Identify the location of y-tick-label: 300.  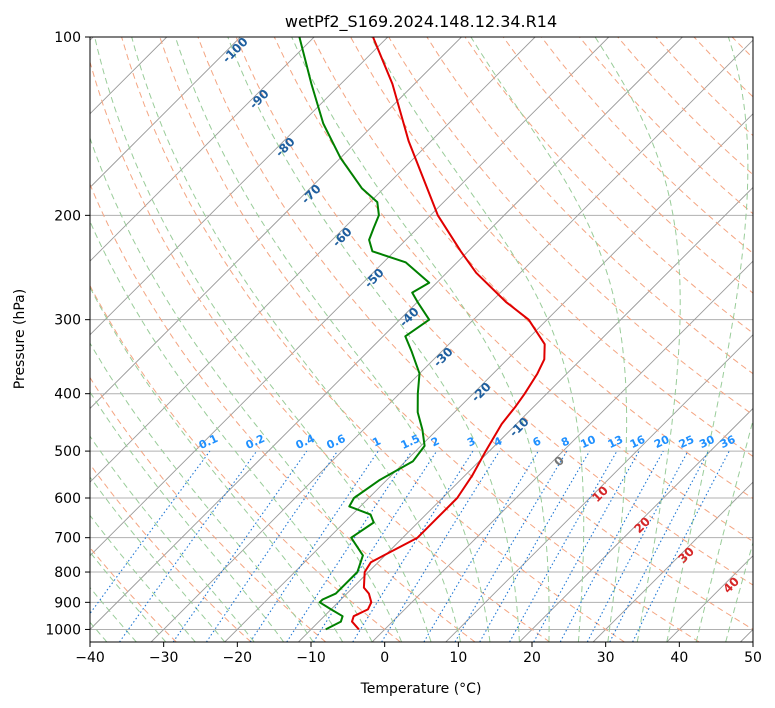
(67, 321).